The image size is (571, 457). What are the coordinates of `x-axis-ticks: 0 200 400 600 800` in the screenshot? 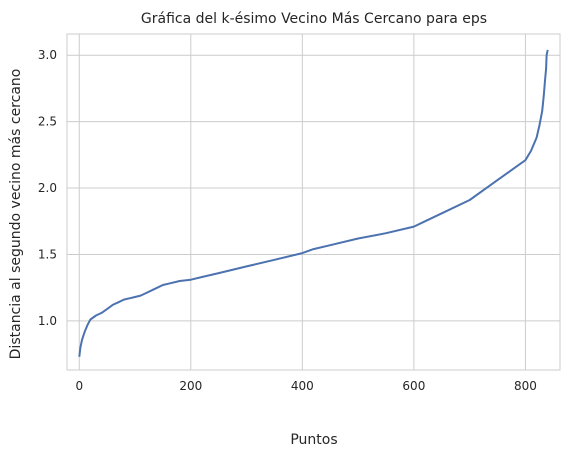 It's located at (305, 386).